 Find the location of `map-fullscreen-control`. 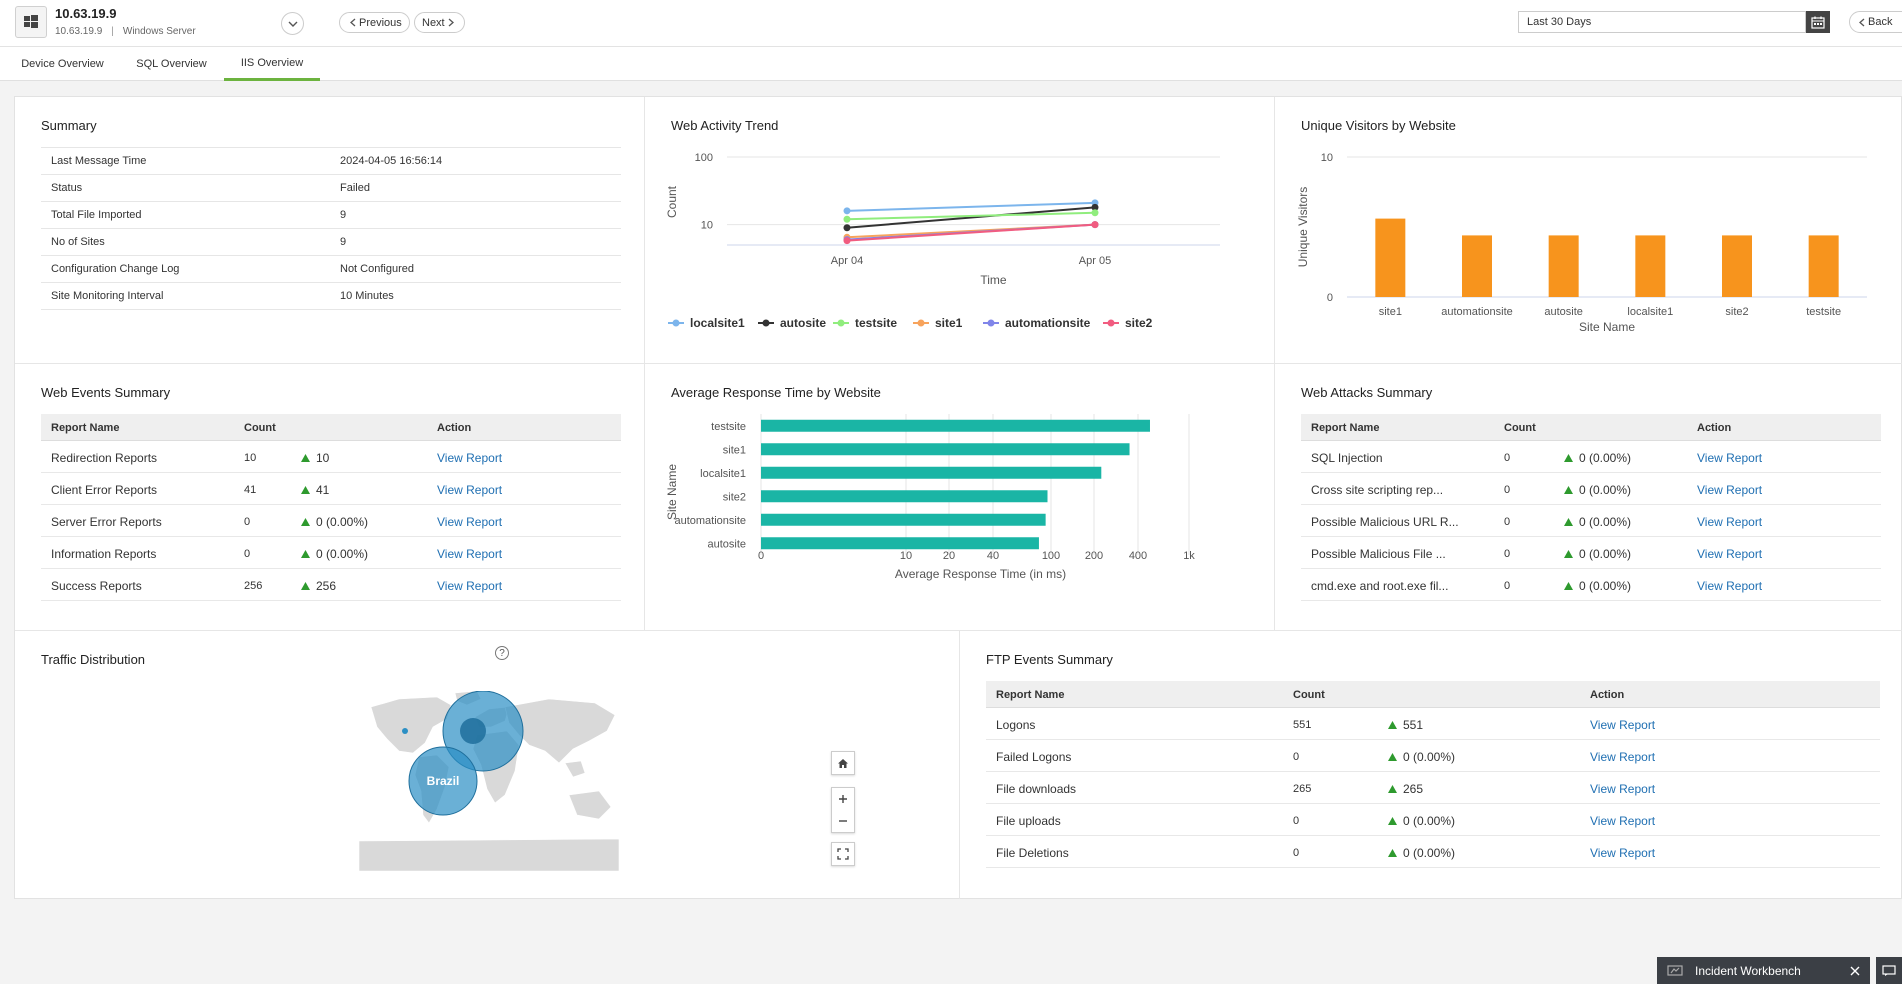

map-fullscreen-control is located at coordinates (843, 854).